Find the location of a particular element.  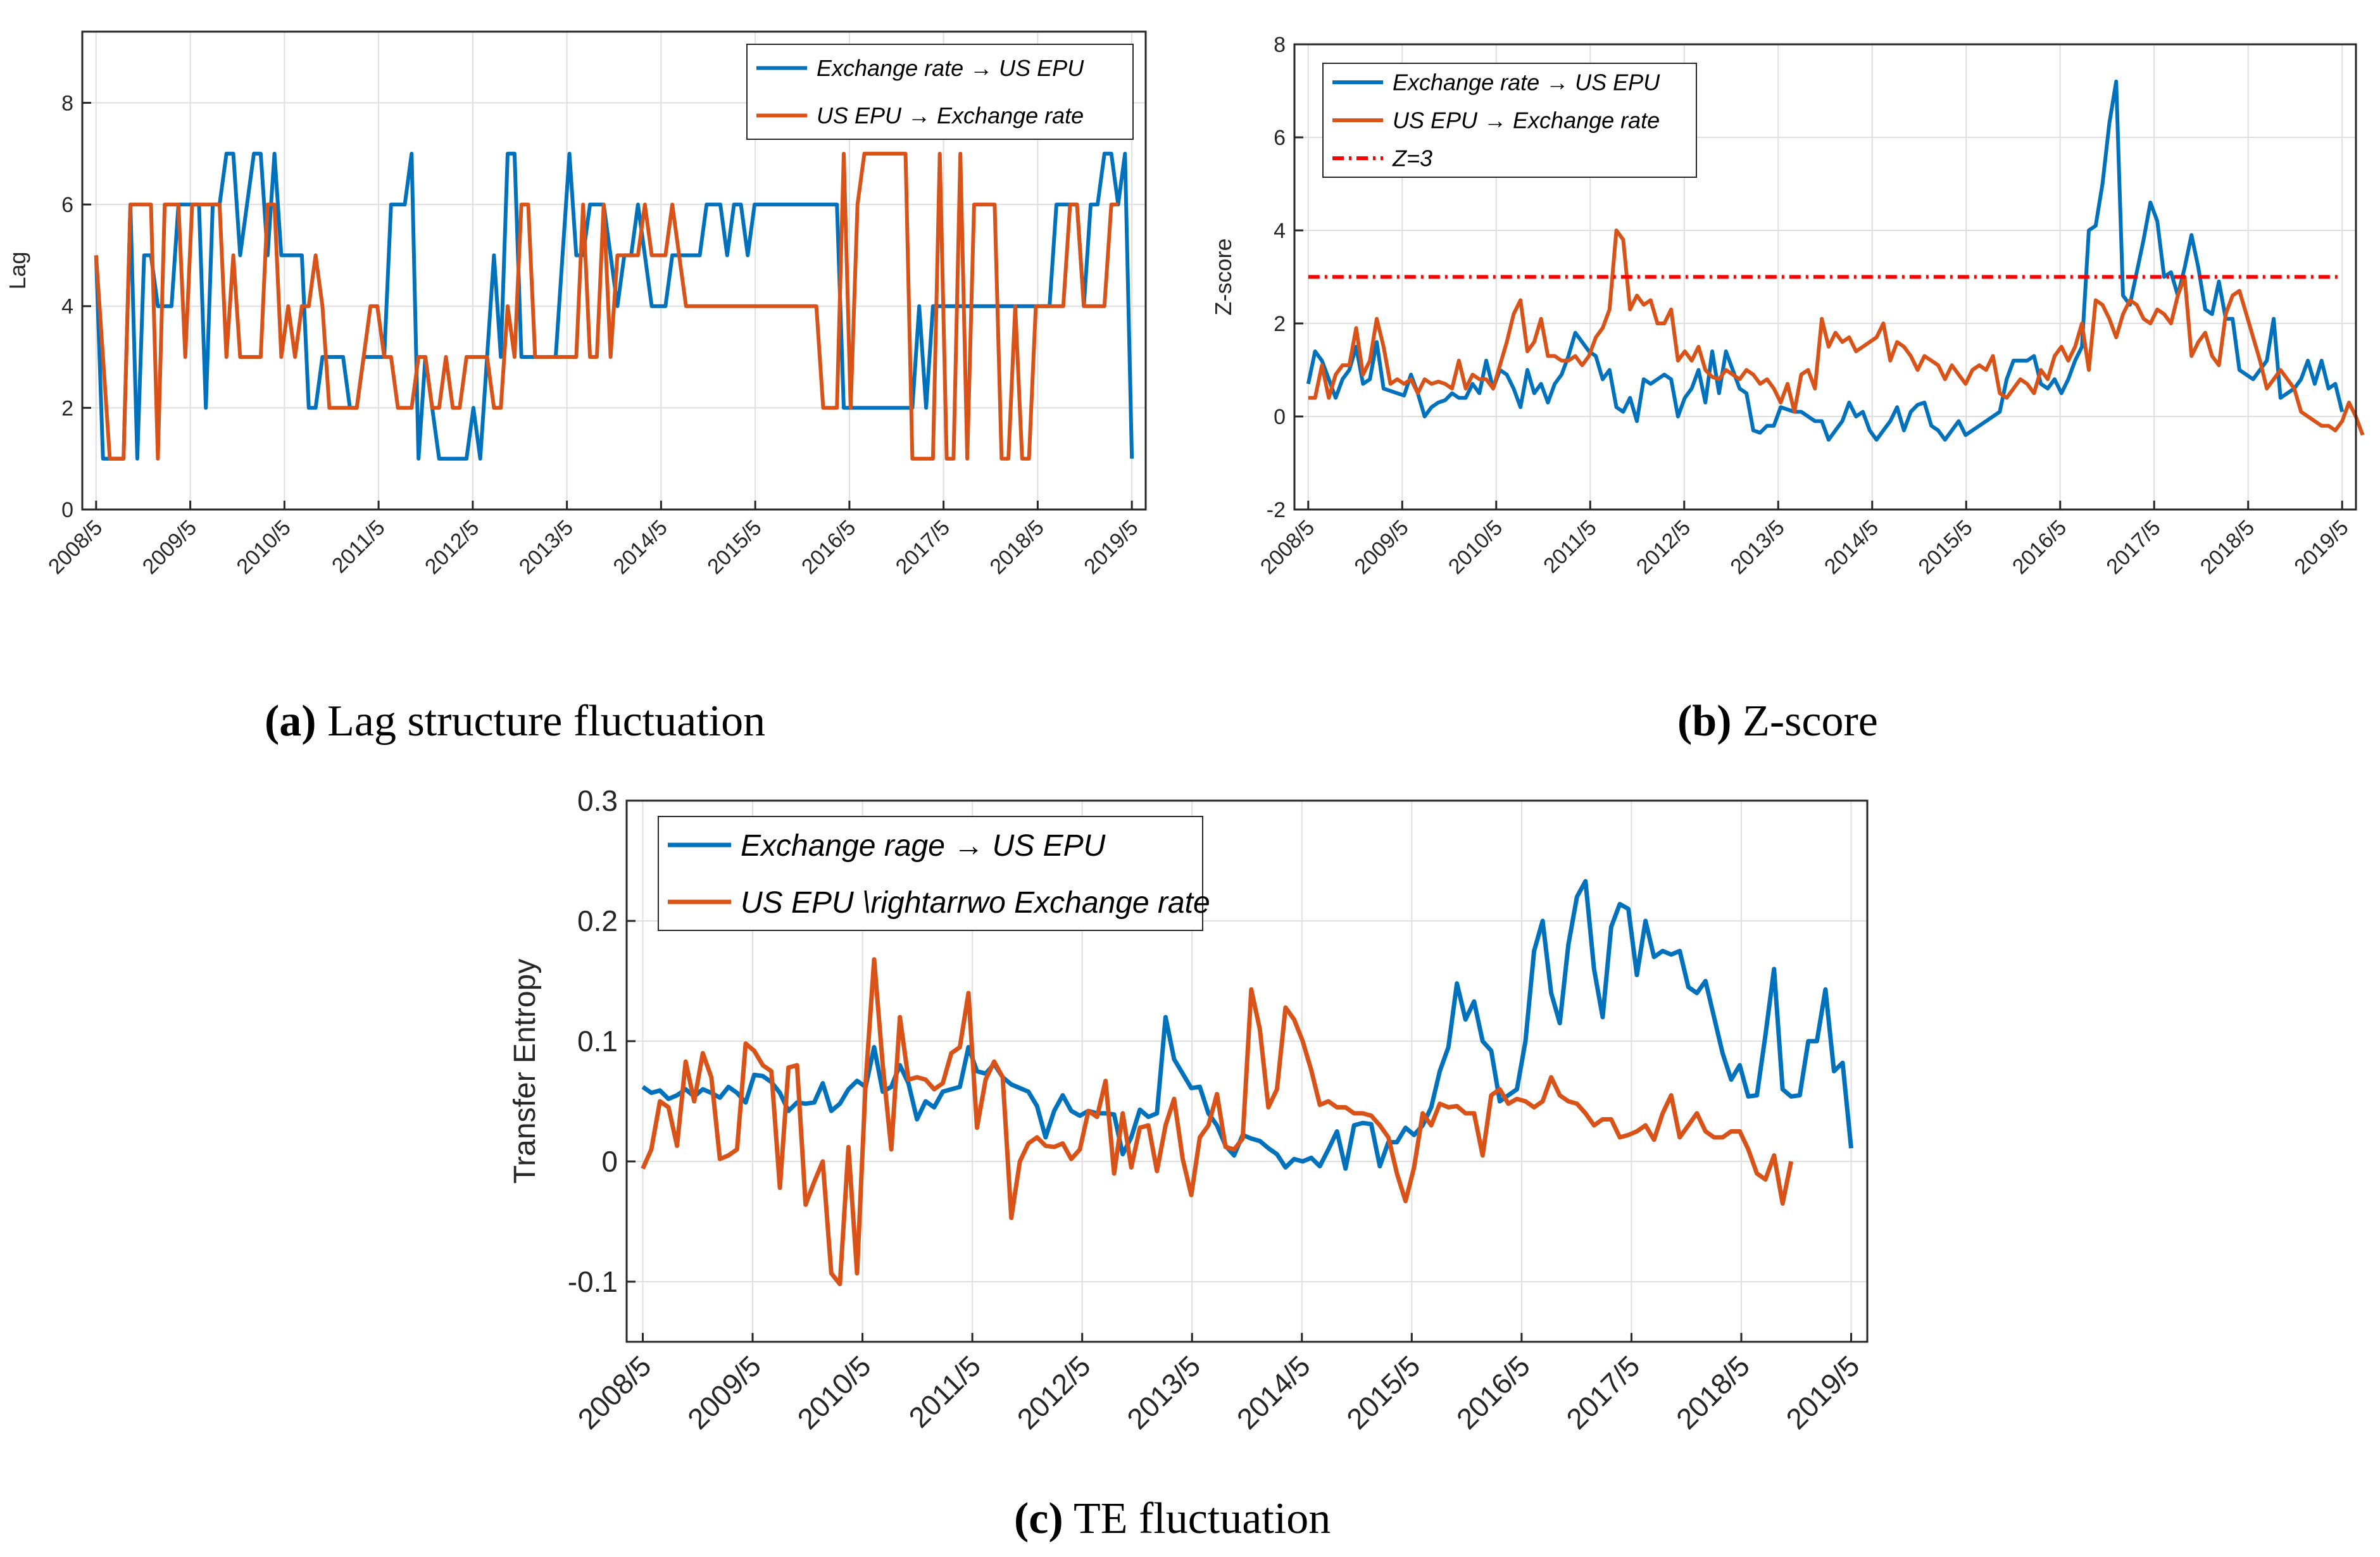

y-tick-label: 0.1 is located at coordinates (597, 1041).